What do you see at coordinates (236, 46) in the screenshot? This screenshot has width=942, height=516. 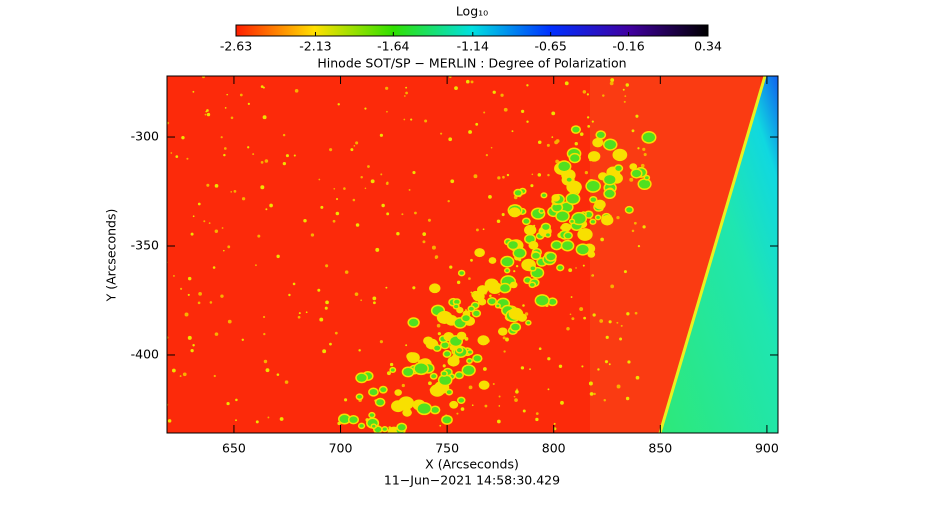 I see `colorbar-tick-label: -2.63` at bounding box center [236, 46].